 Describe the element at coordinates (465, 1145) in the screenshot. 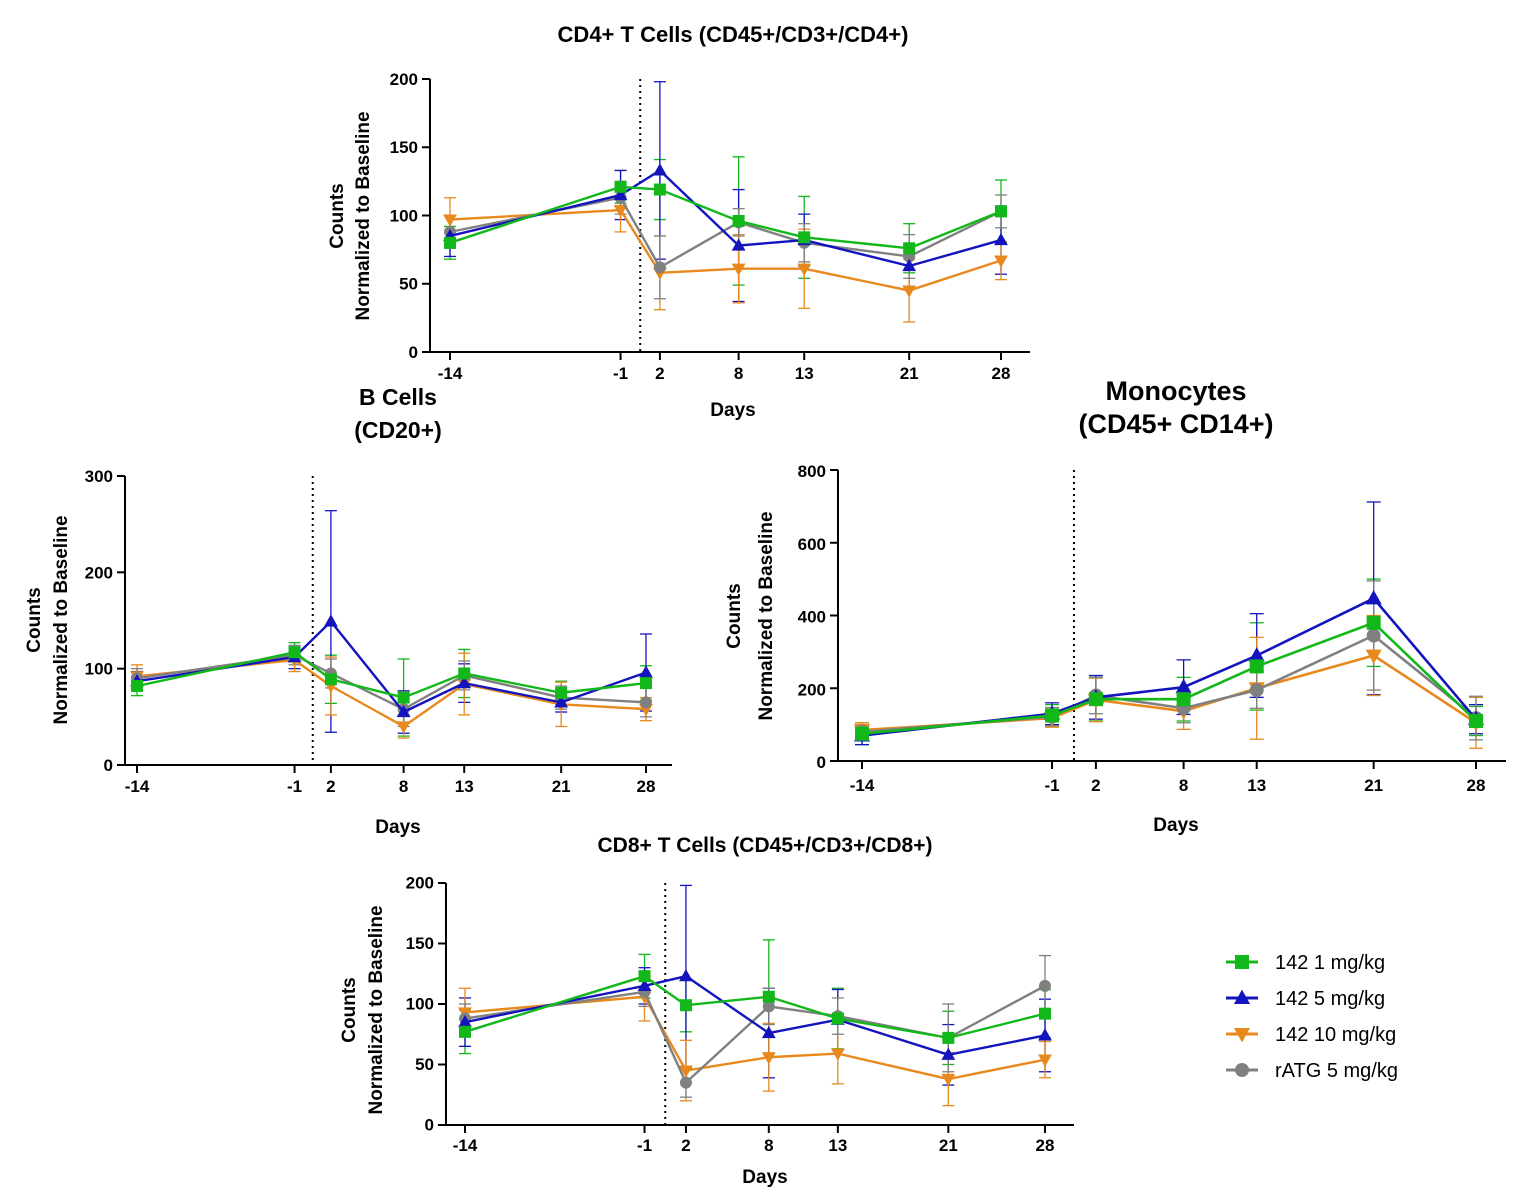

I see `x-tick-label: -14` at that location.